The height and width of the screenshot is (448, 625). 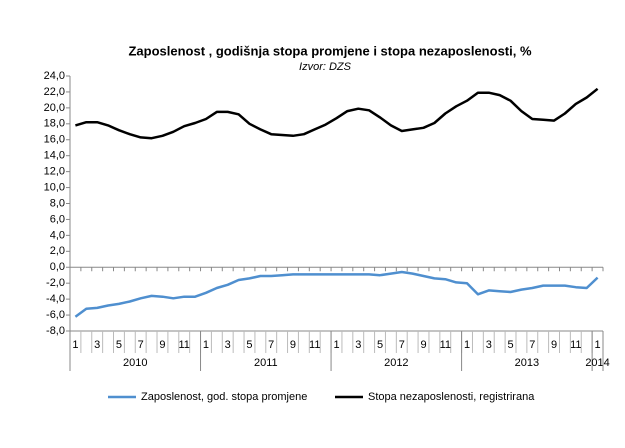 I want to click on y-tick-label: 22,0, so click(x=54, y=92).